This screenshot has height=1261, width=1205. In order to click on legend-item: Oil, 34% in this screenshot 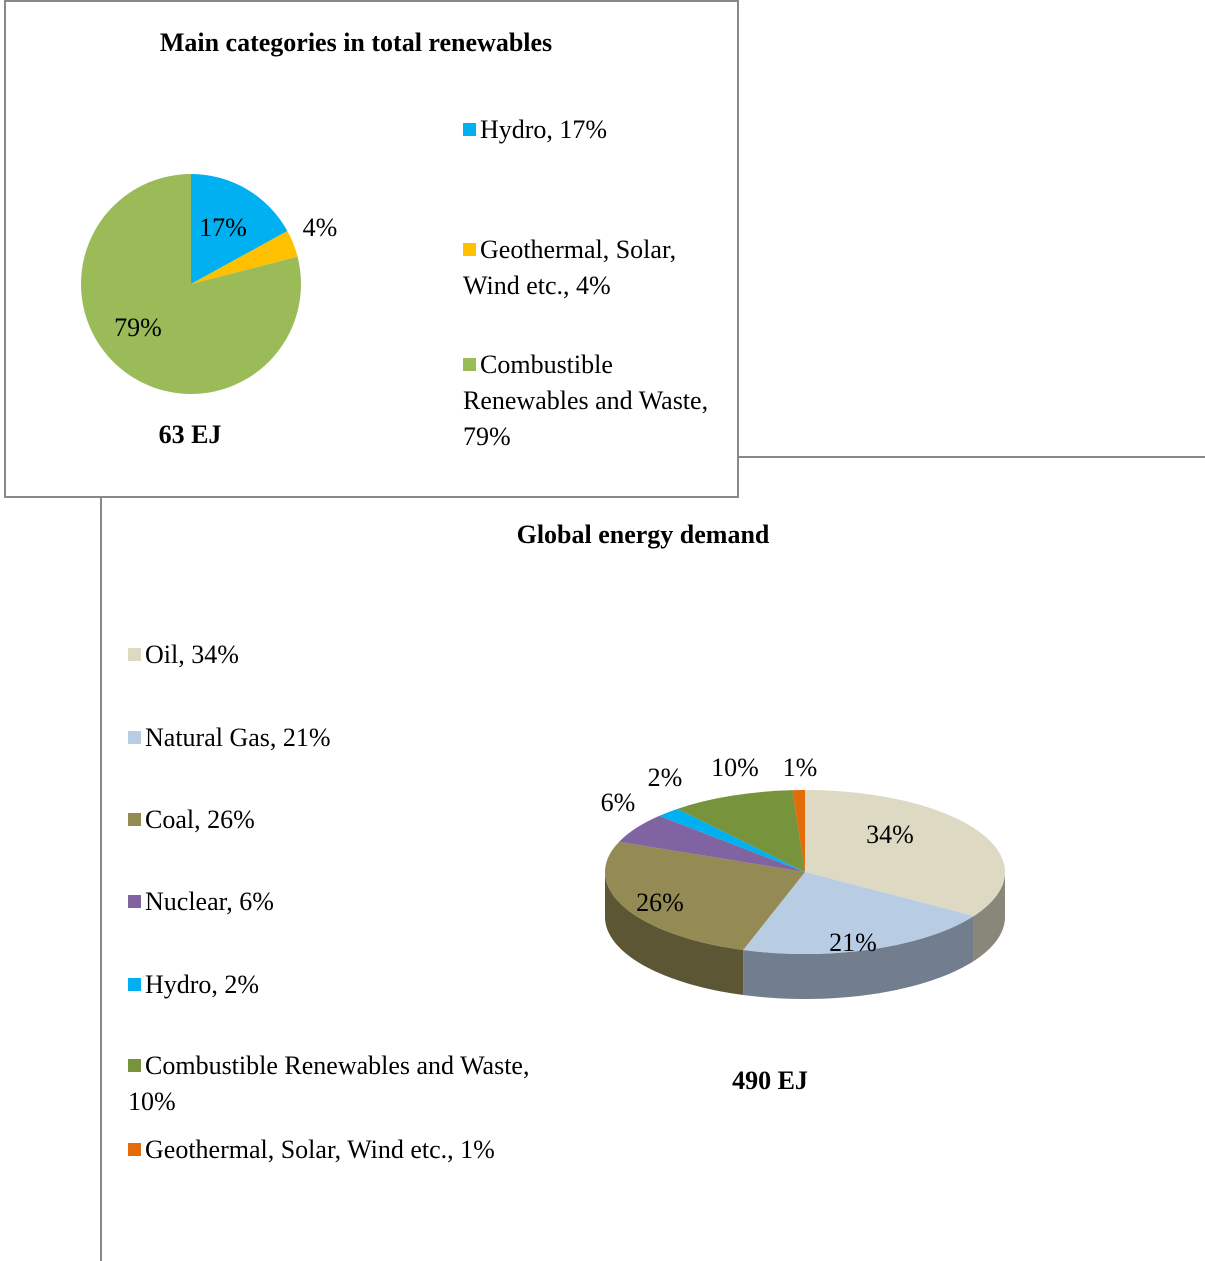, I will do `click(333, 655)`.